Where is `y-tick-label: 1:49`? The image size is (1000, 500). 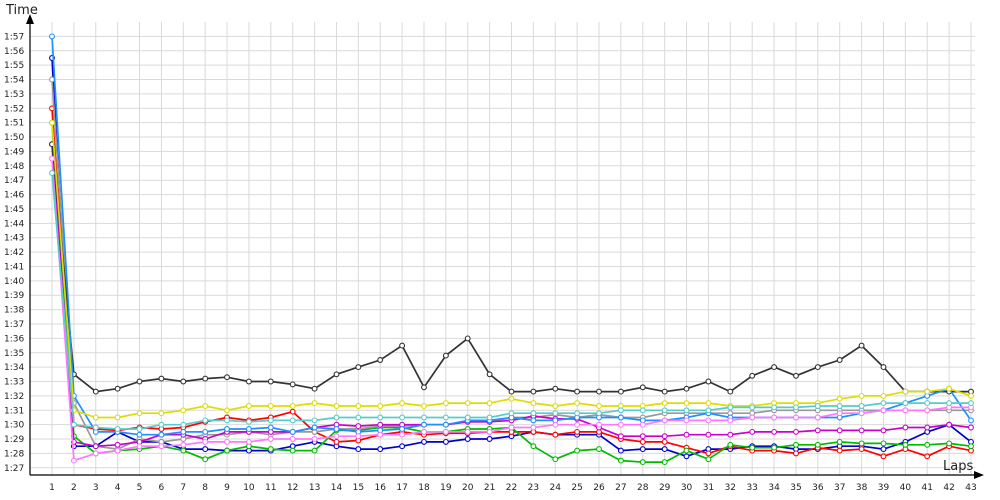 y-tick-label: 1:49 is located at coordinates (14, 152).